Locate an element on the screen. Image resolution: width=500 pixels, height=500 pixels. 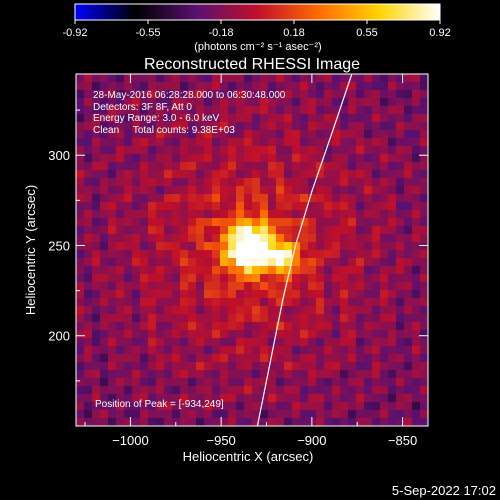
x-tick-label: −850 is located at coordinates (402, 440).